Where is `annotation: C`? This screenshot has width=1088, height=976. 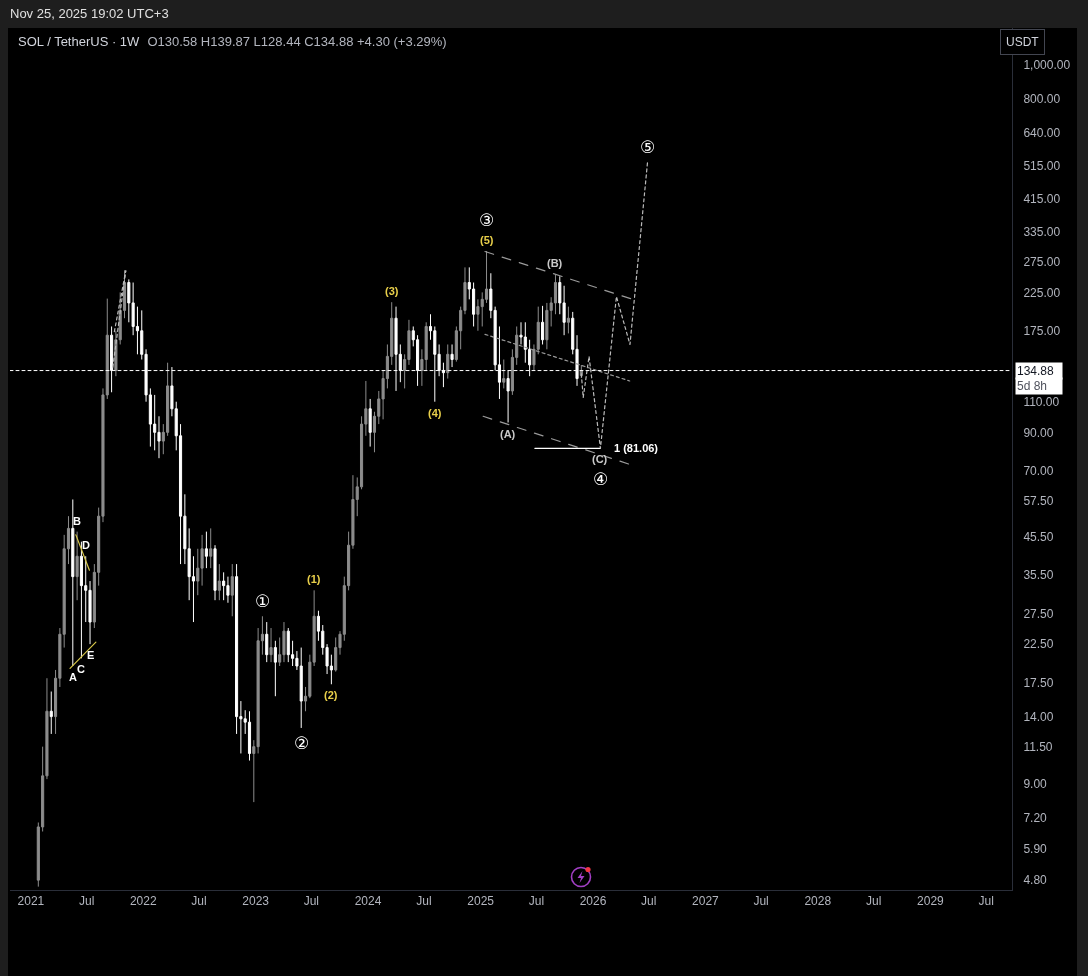
annotation: C is located at coordinates (81, 669).